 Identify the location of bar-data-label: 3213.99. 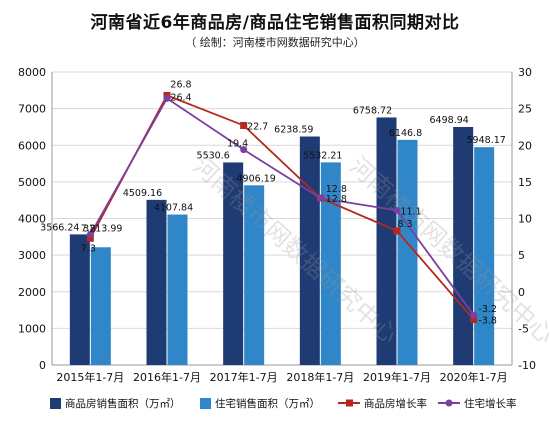
(102, 228).